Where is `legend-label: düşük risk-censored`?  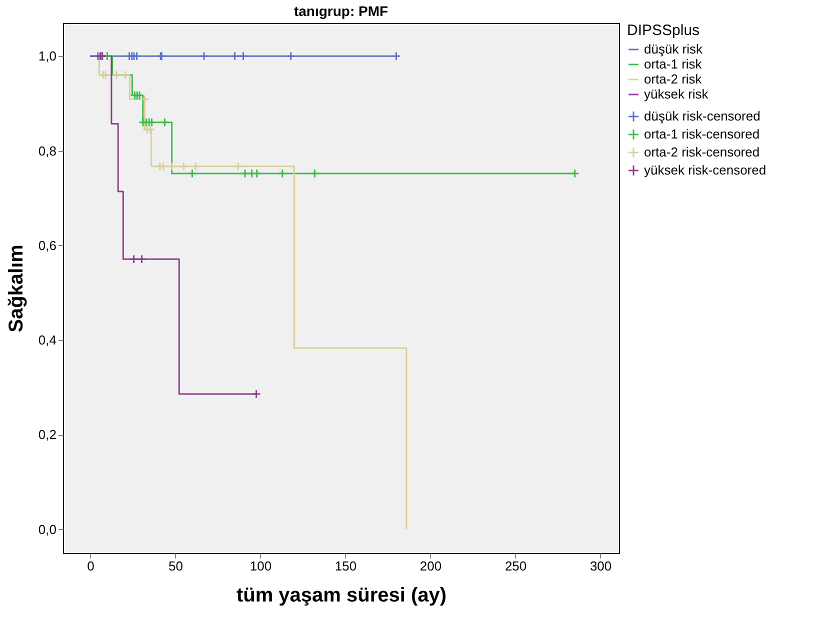 legend-label: düşük risk-censored is located at coordinates (702, 116).